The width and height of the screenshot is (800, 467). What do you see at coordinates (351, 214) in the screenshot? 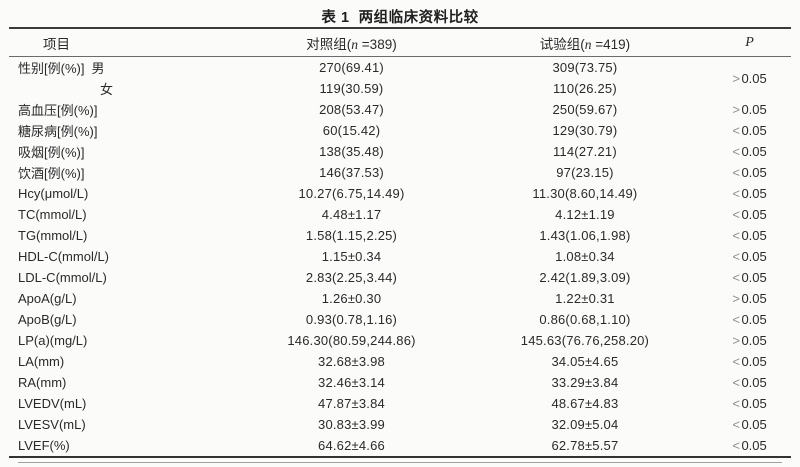
I see `control-value: 4.48±1.17` at bounding box center [351, 214].